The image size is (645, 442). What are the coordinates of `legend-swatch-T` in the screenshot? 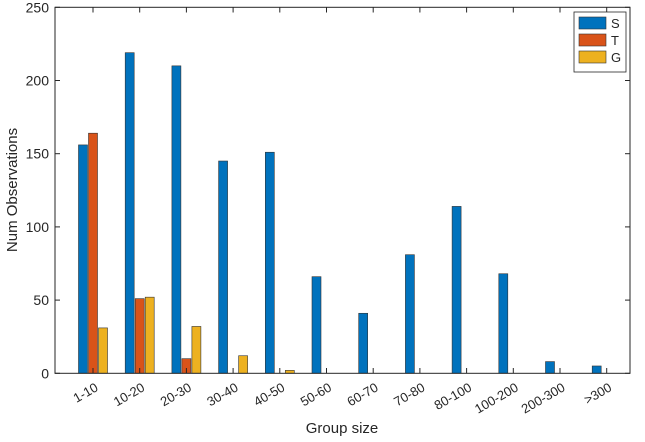 It's located at (592, 40).